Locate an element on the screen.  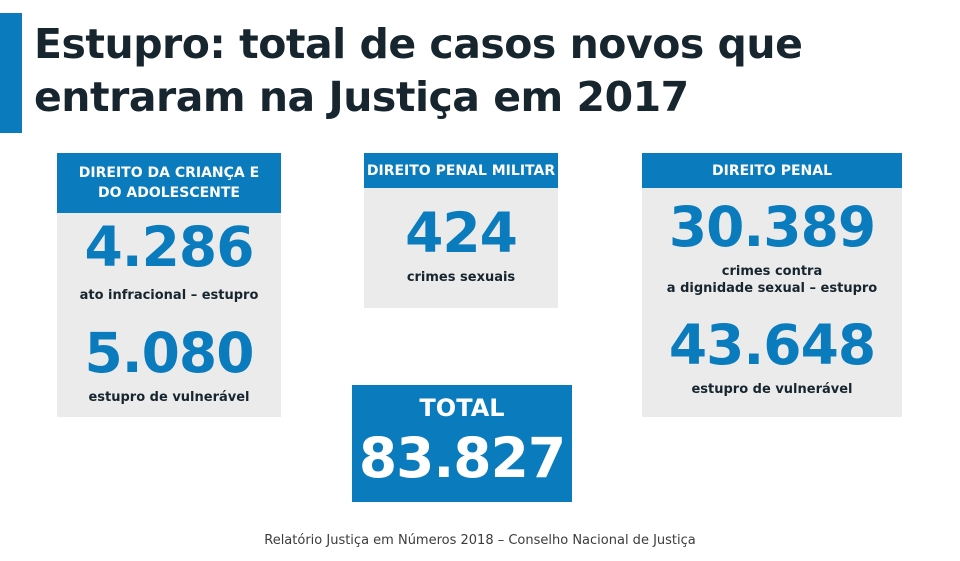
card-header-line-1: DIREITO DA CRIANÇA E is located at coordinates (169, 173).